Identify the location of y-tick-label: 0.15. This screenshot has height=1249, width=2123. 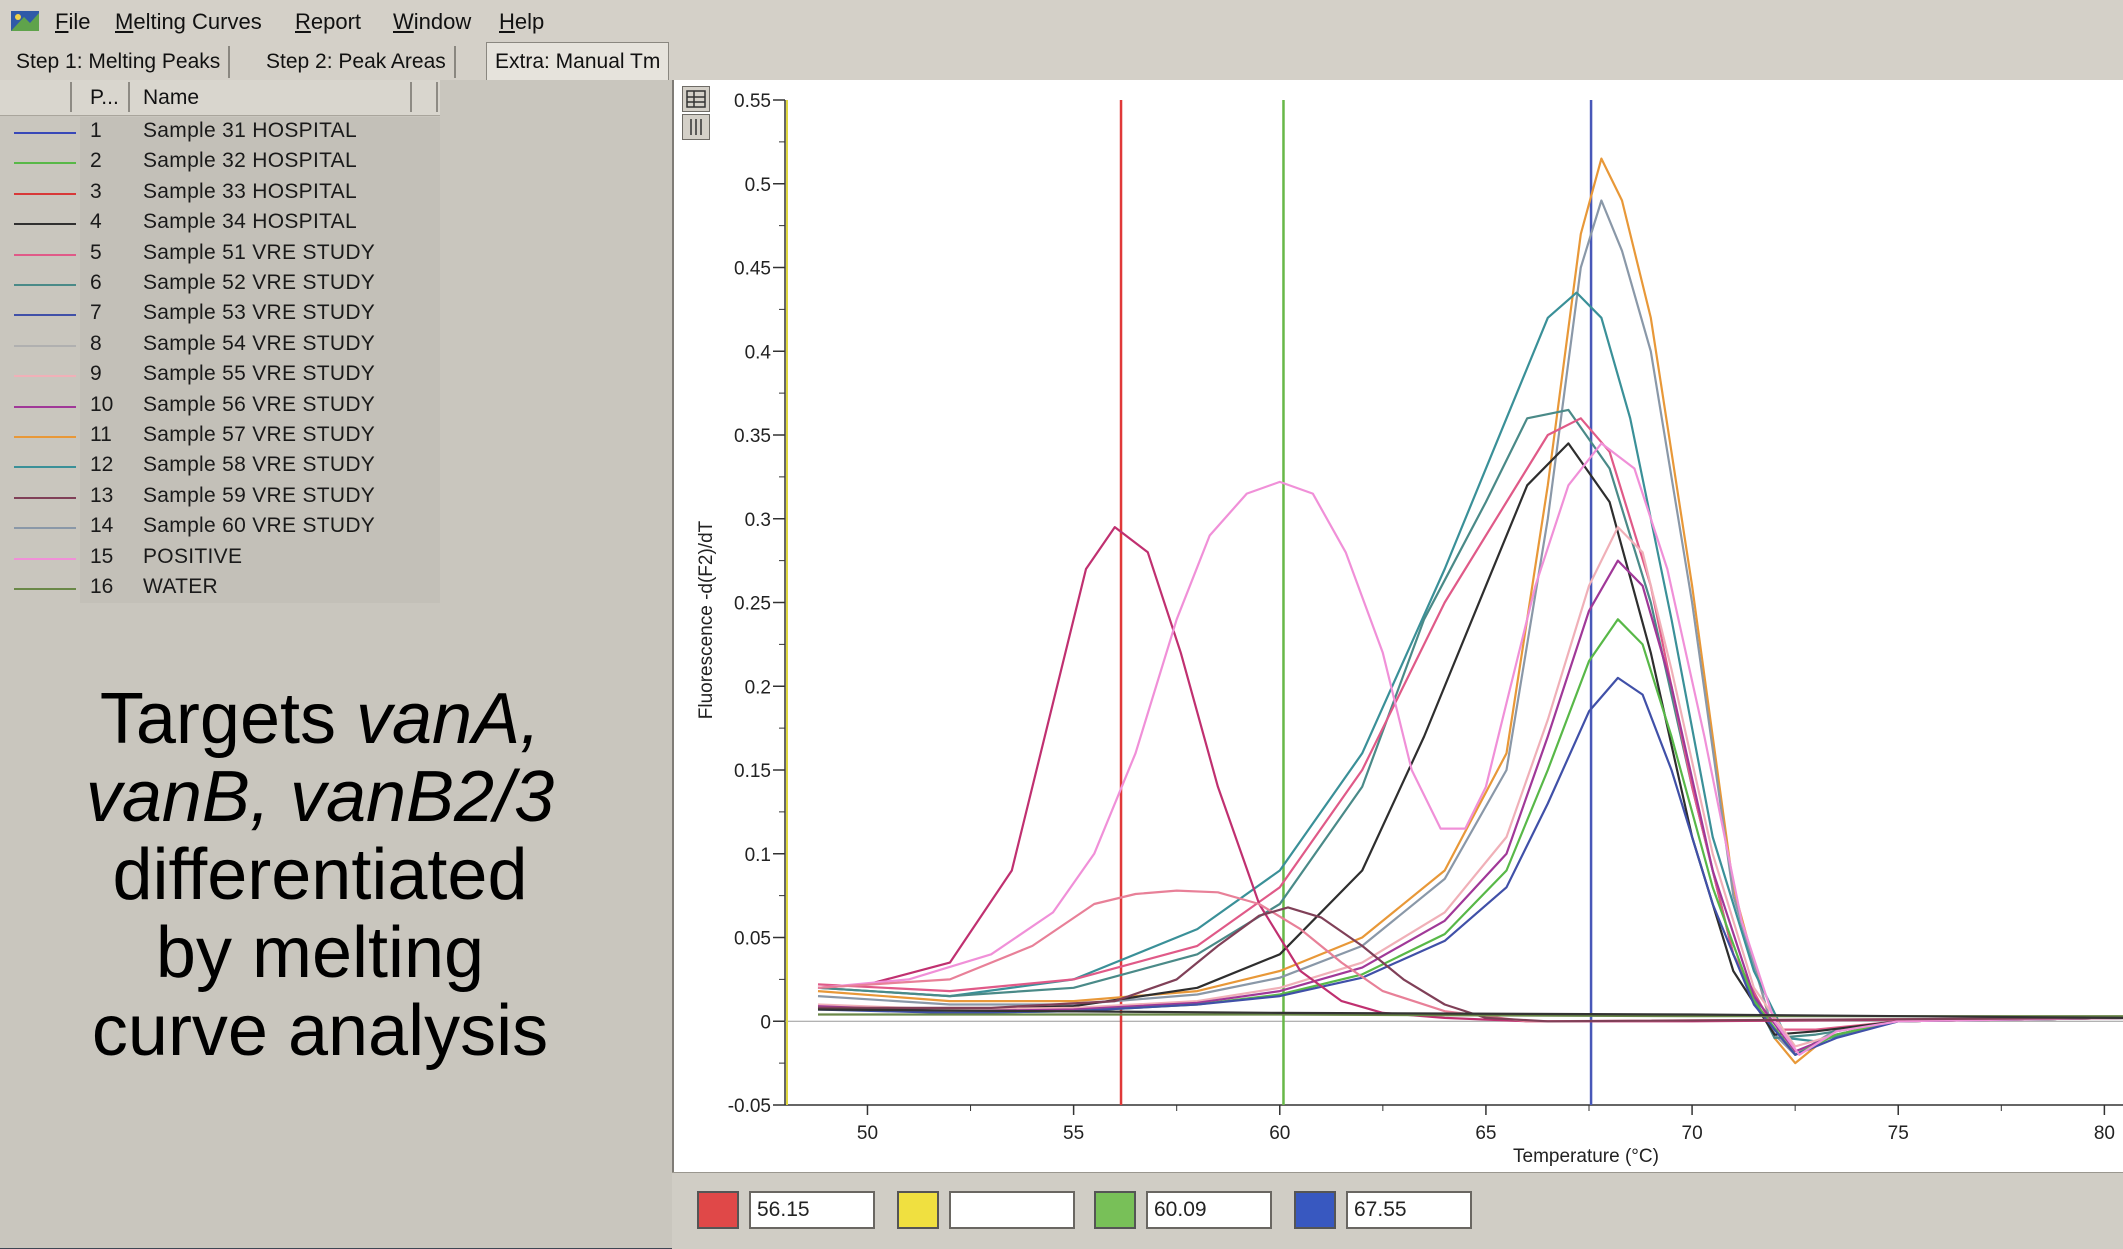
(752, 771).